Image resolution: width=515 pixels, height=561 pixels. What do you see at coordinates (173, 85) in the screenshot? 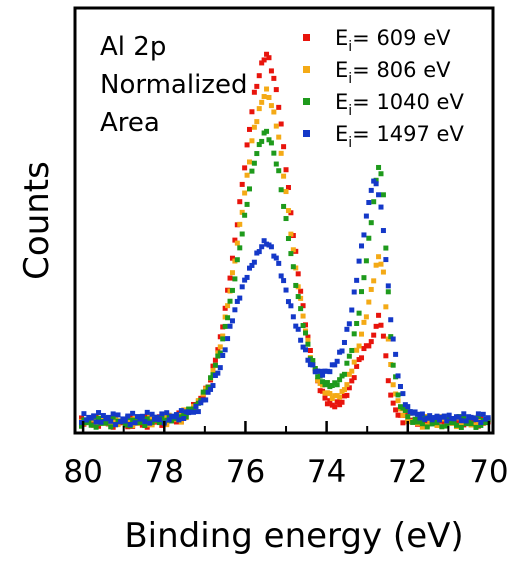
I see `annotation-line: Normalized` at bounding box center [173, 85].